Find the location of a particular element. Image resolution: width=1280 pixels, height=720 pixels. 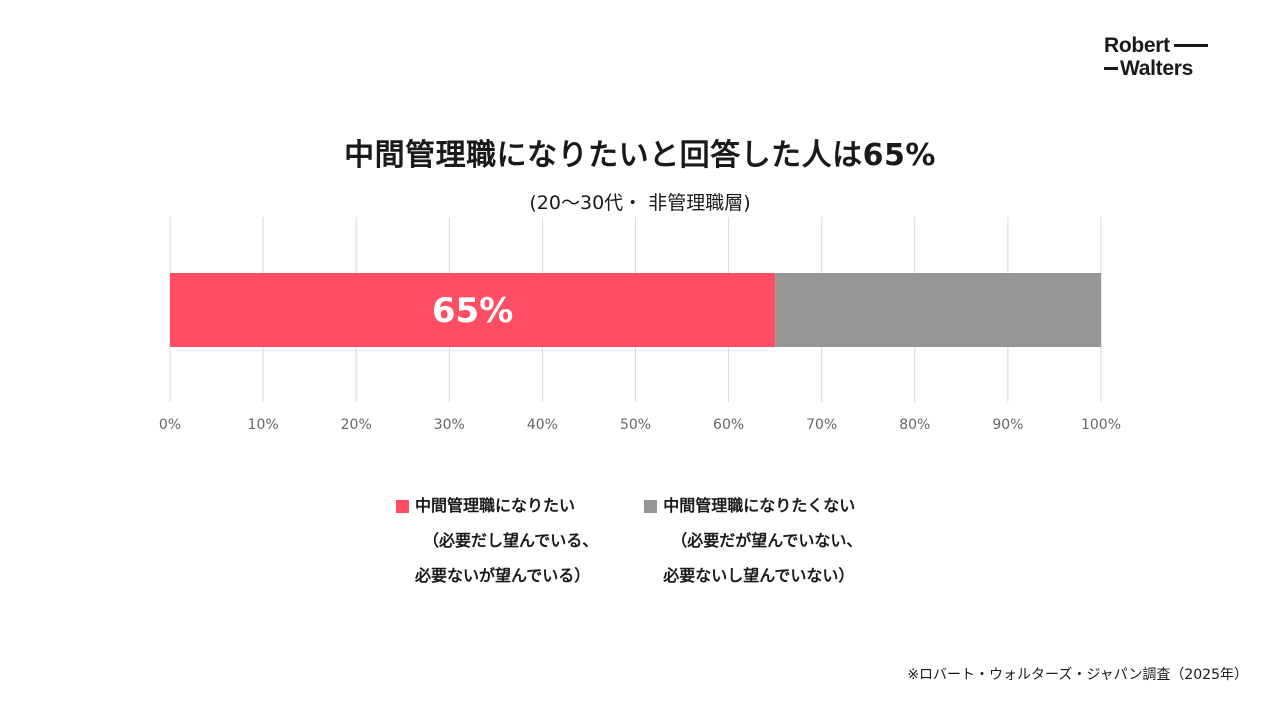

x-tick-label: 30% is located at coordinates (449, 425).